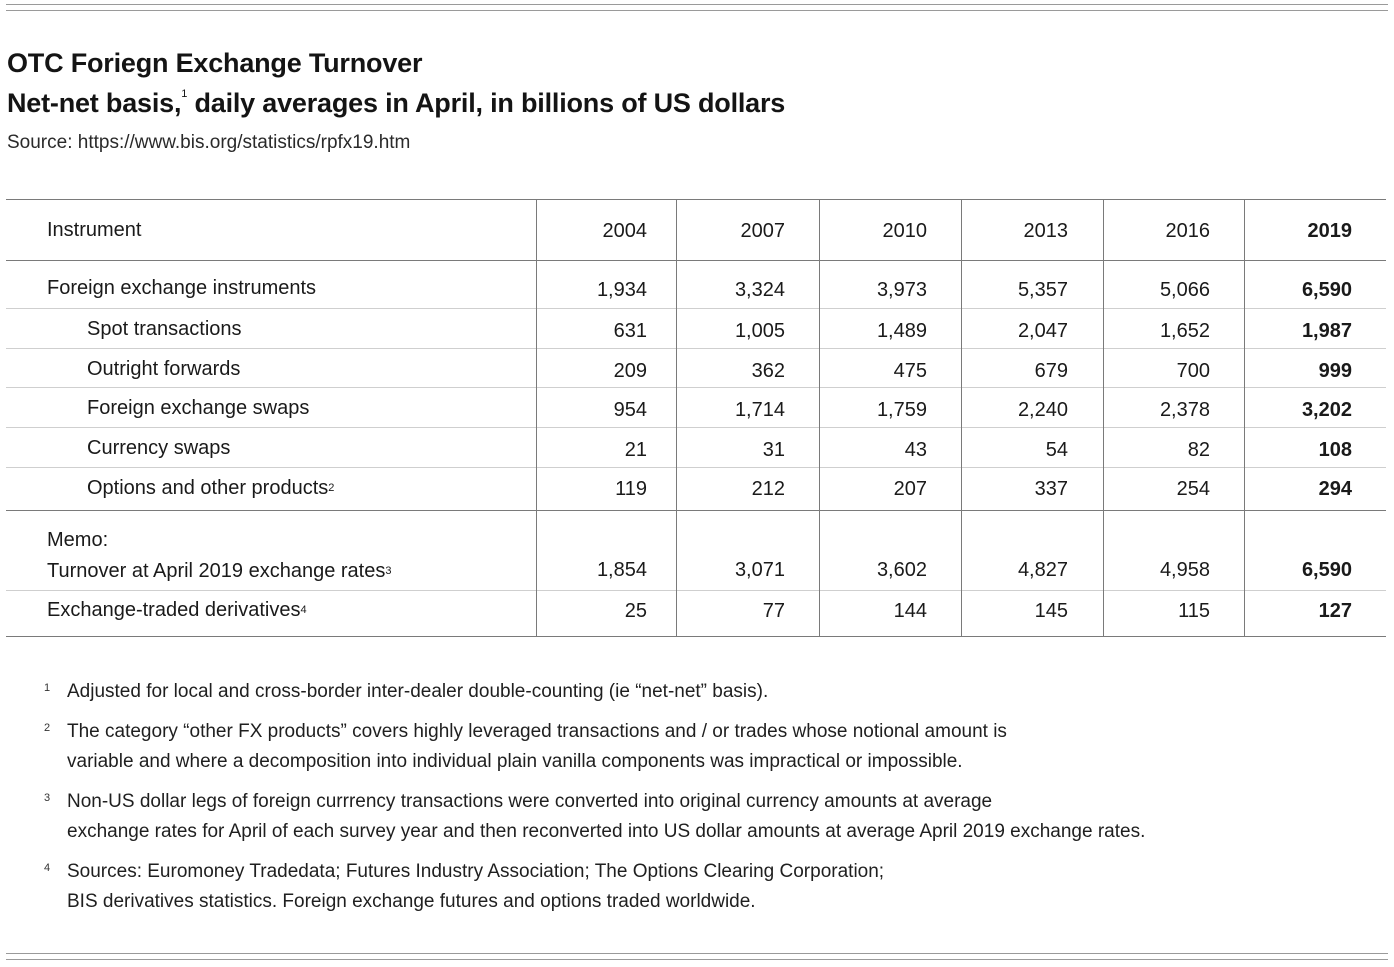  I want to click on table-cell: 3,602, so click(901, 570).